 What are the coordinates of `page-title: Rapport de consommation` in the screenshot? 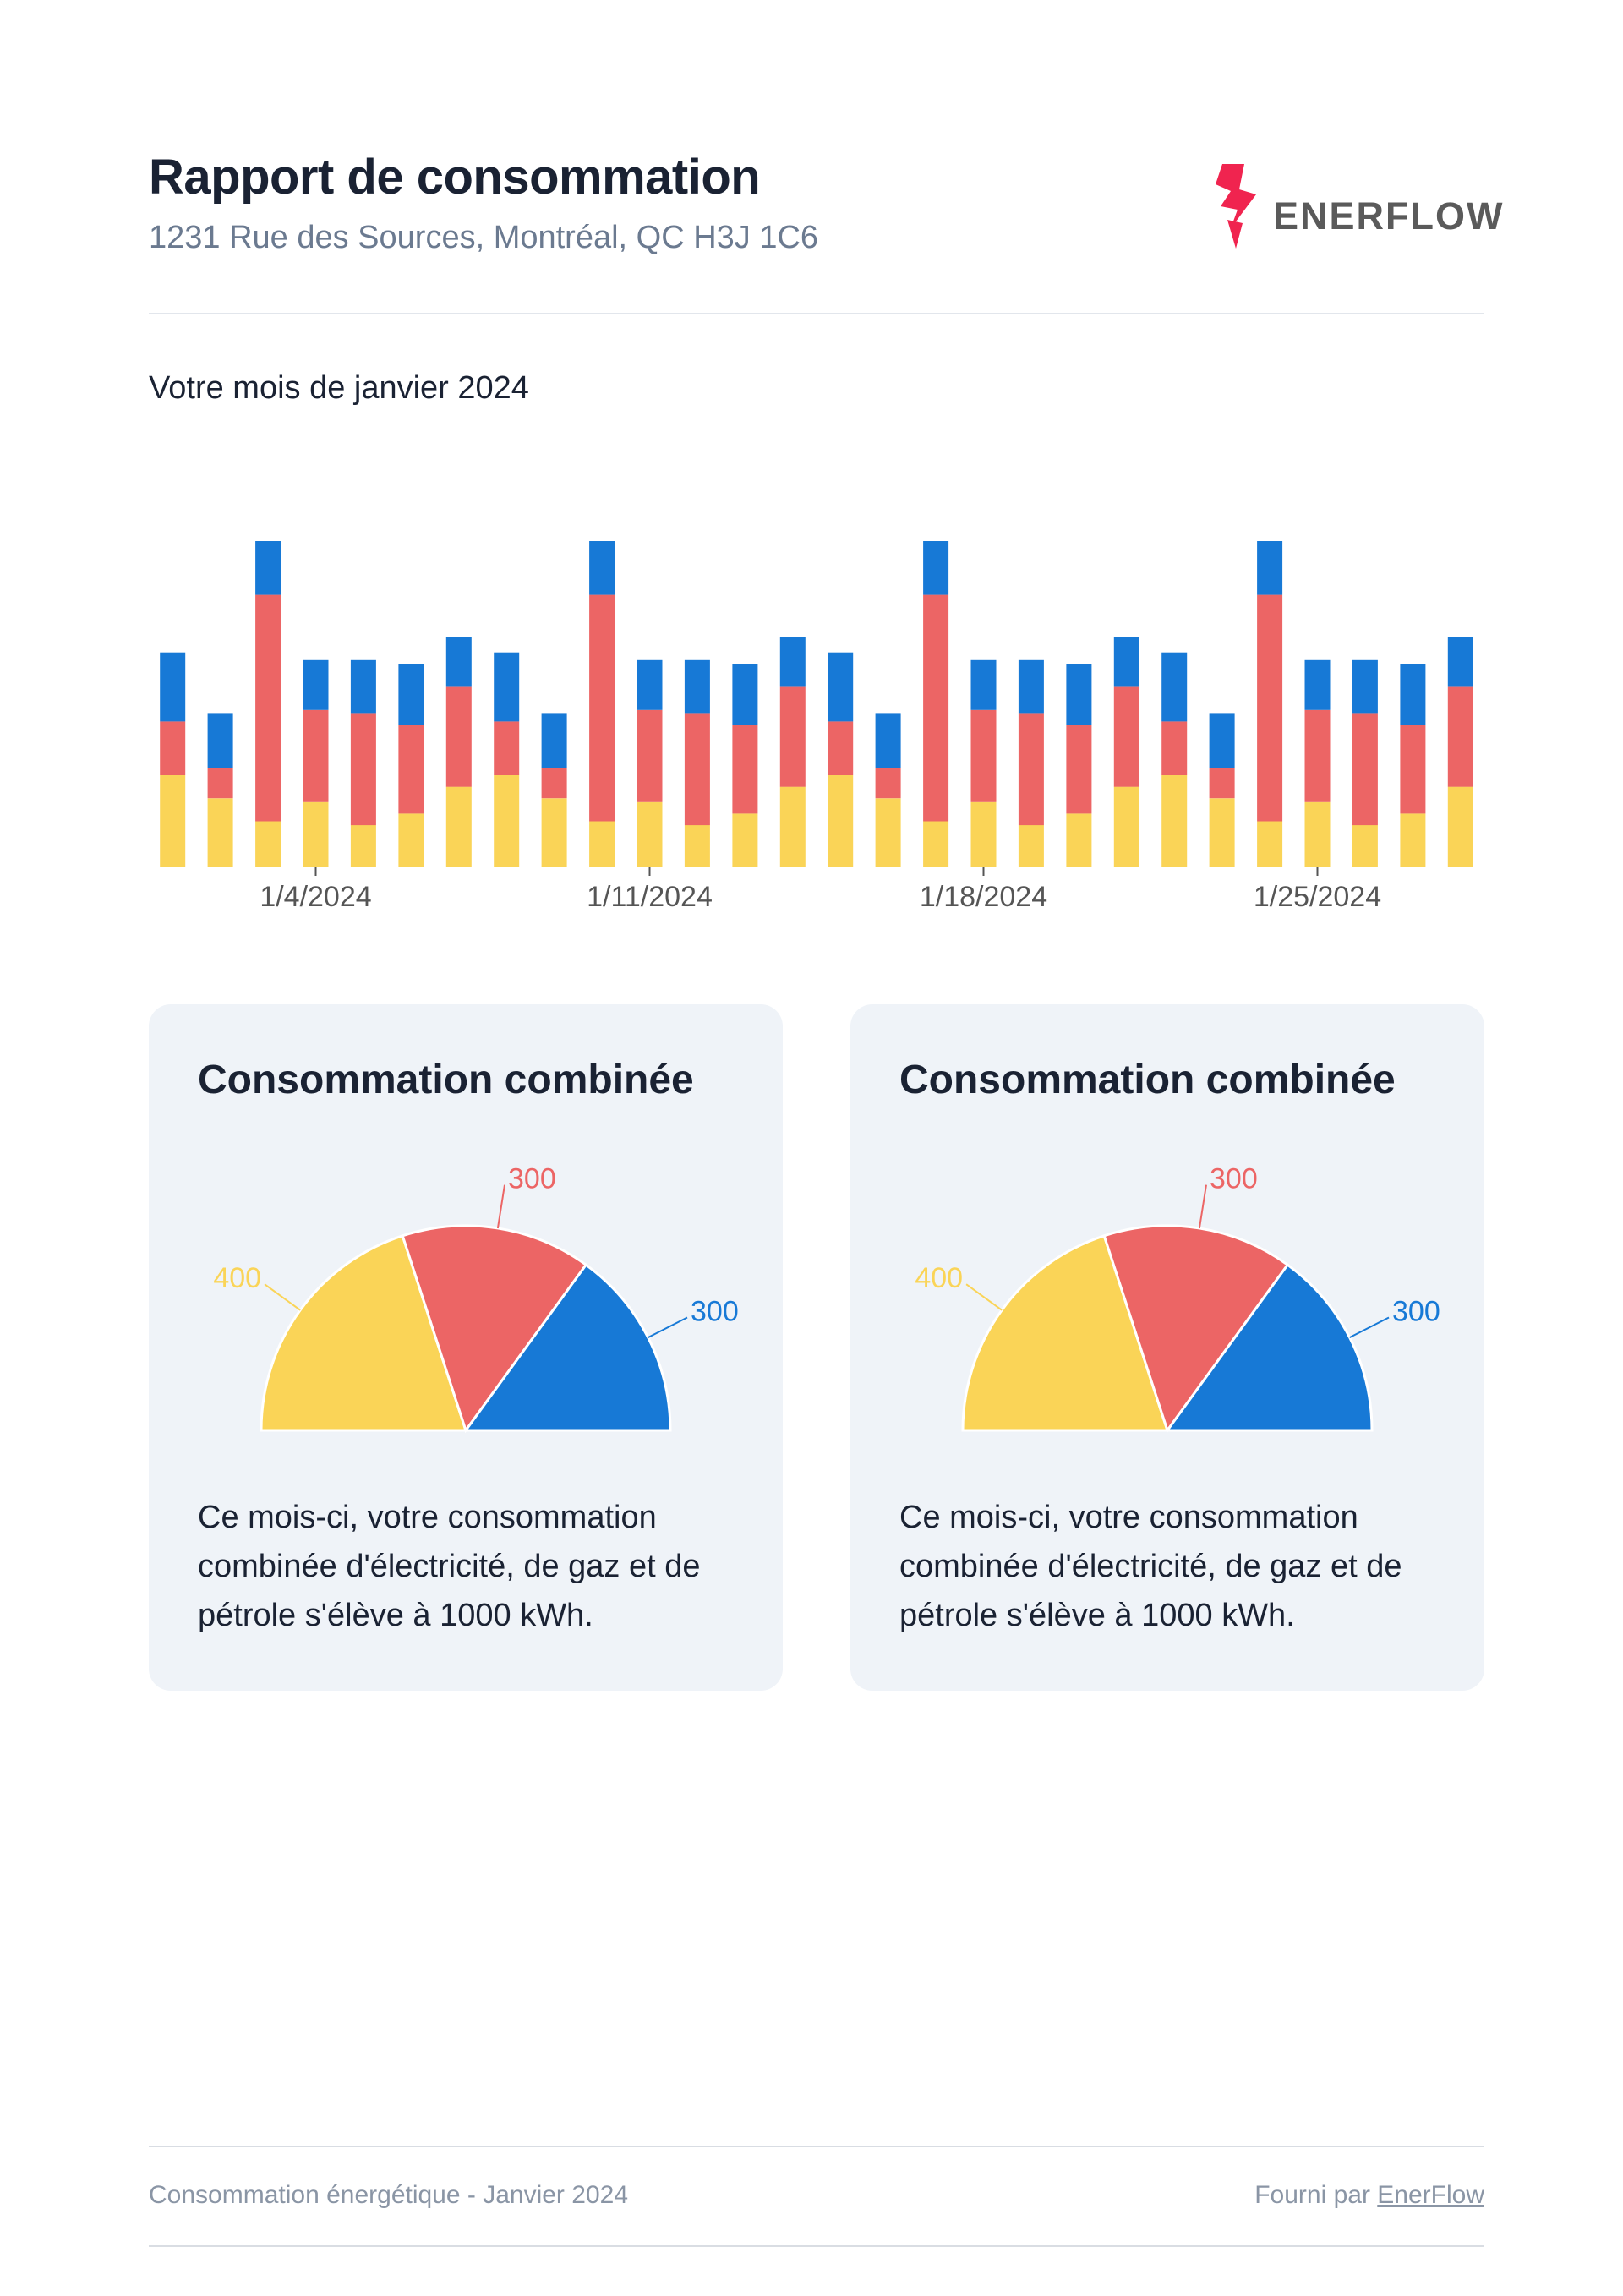 It's located at (455, 177).